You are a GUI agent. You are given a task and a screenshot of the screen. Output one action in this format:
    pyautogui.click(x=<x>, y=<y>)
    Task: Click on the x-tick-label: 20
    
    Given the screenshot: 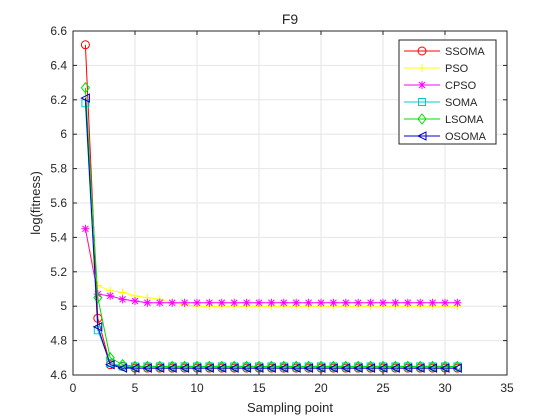 What is the action you would take?
    pyautogui.click(x=321, y=388)
    